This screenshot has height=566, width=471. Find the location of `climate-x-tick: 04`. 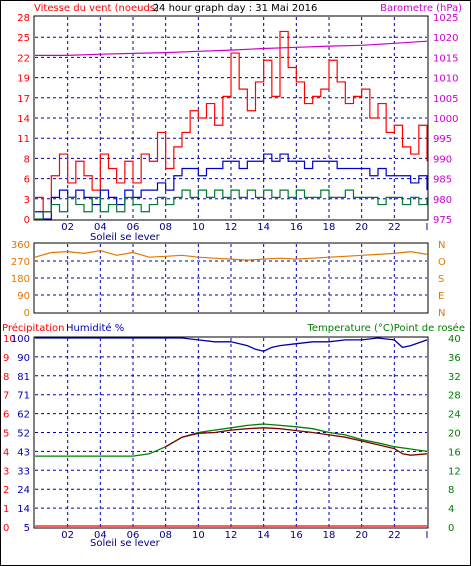

climate-x-tick: 04 is located at coordinates (100, 535).